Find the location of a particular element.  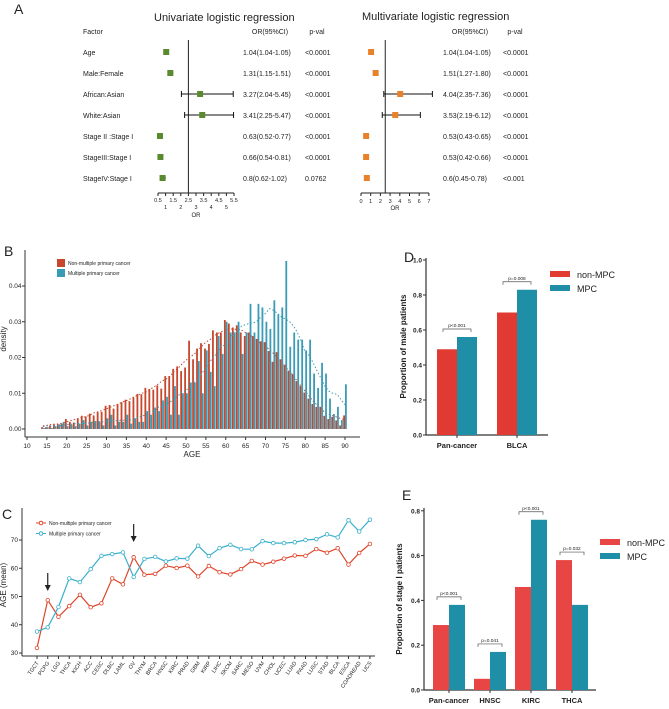

x-tick-label: 50 is located at coordinates (186, 446).